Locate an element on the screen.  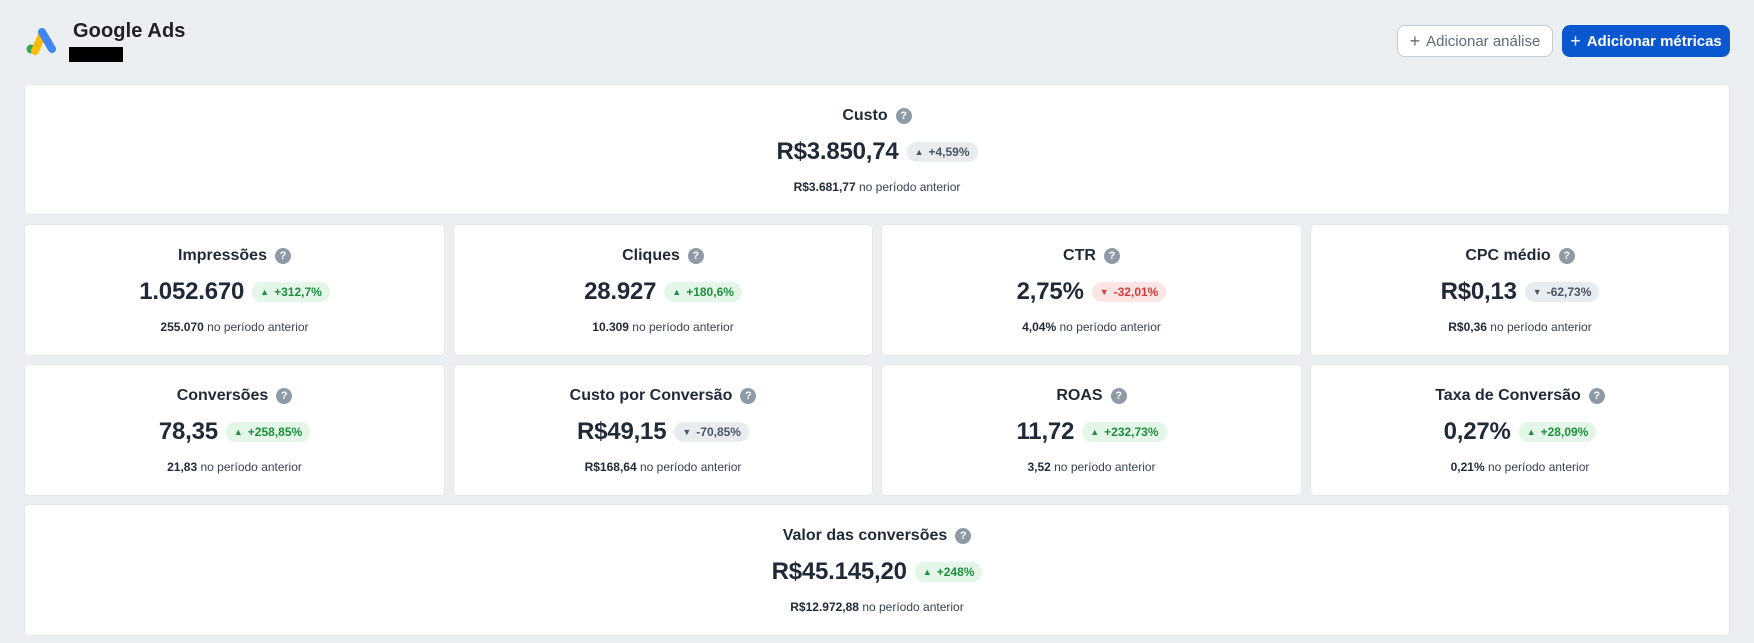
previous-value: R$12.972,88 is located at coordinates (824, 607).